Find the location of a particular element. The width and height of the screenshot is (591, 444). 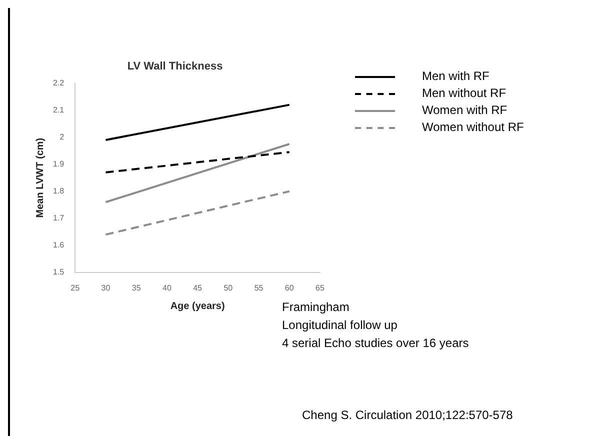

y-tick-label: 2 is located at coordinates (62, 137).